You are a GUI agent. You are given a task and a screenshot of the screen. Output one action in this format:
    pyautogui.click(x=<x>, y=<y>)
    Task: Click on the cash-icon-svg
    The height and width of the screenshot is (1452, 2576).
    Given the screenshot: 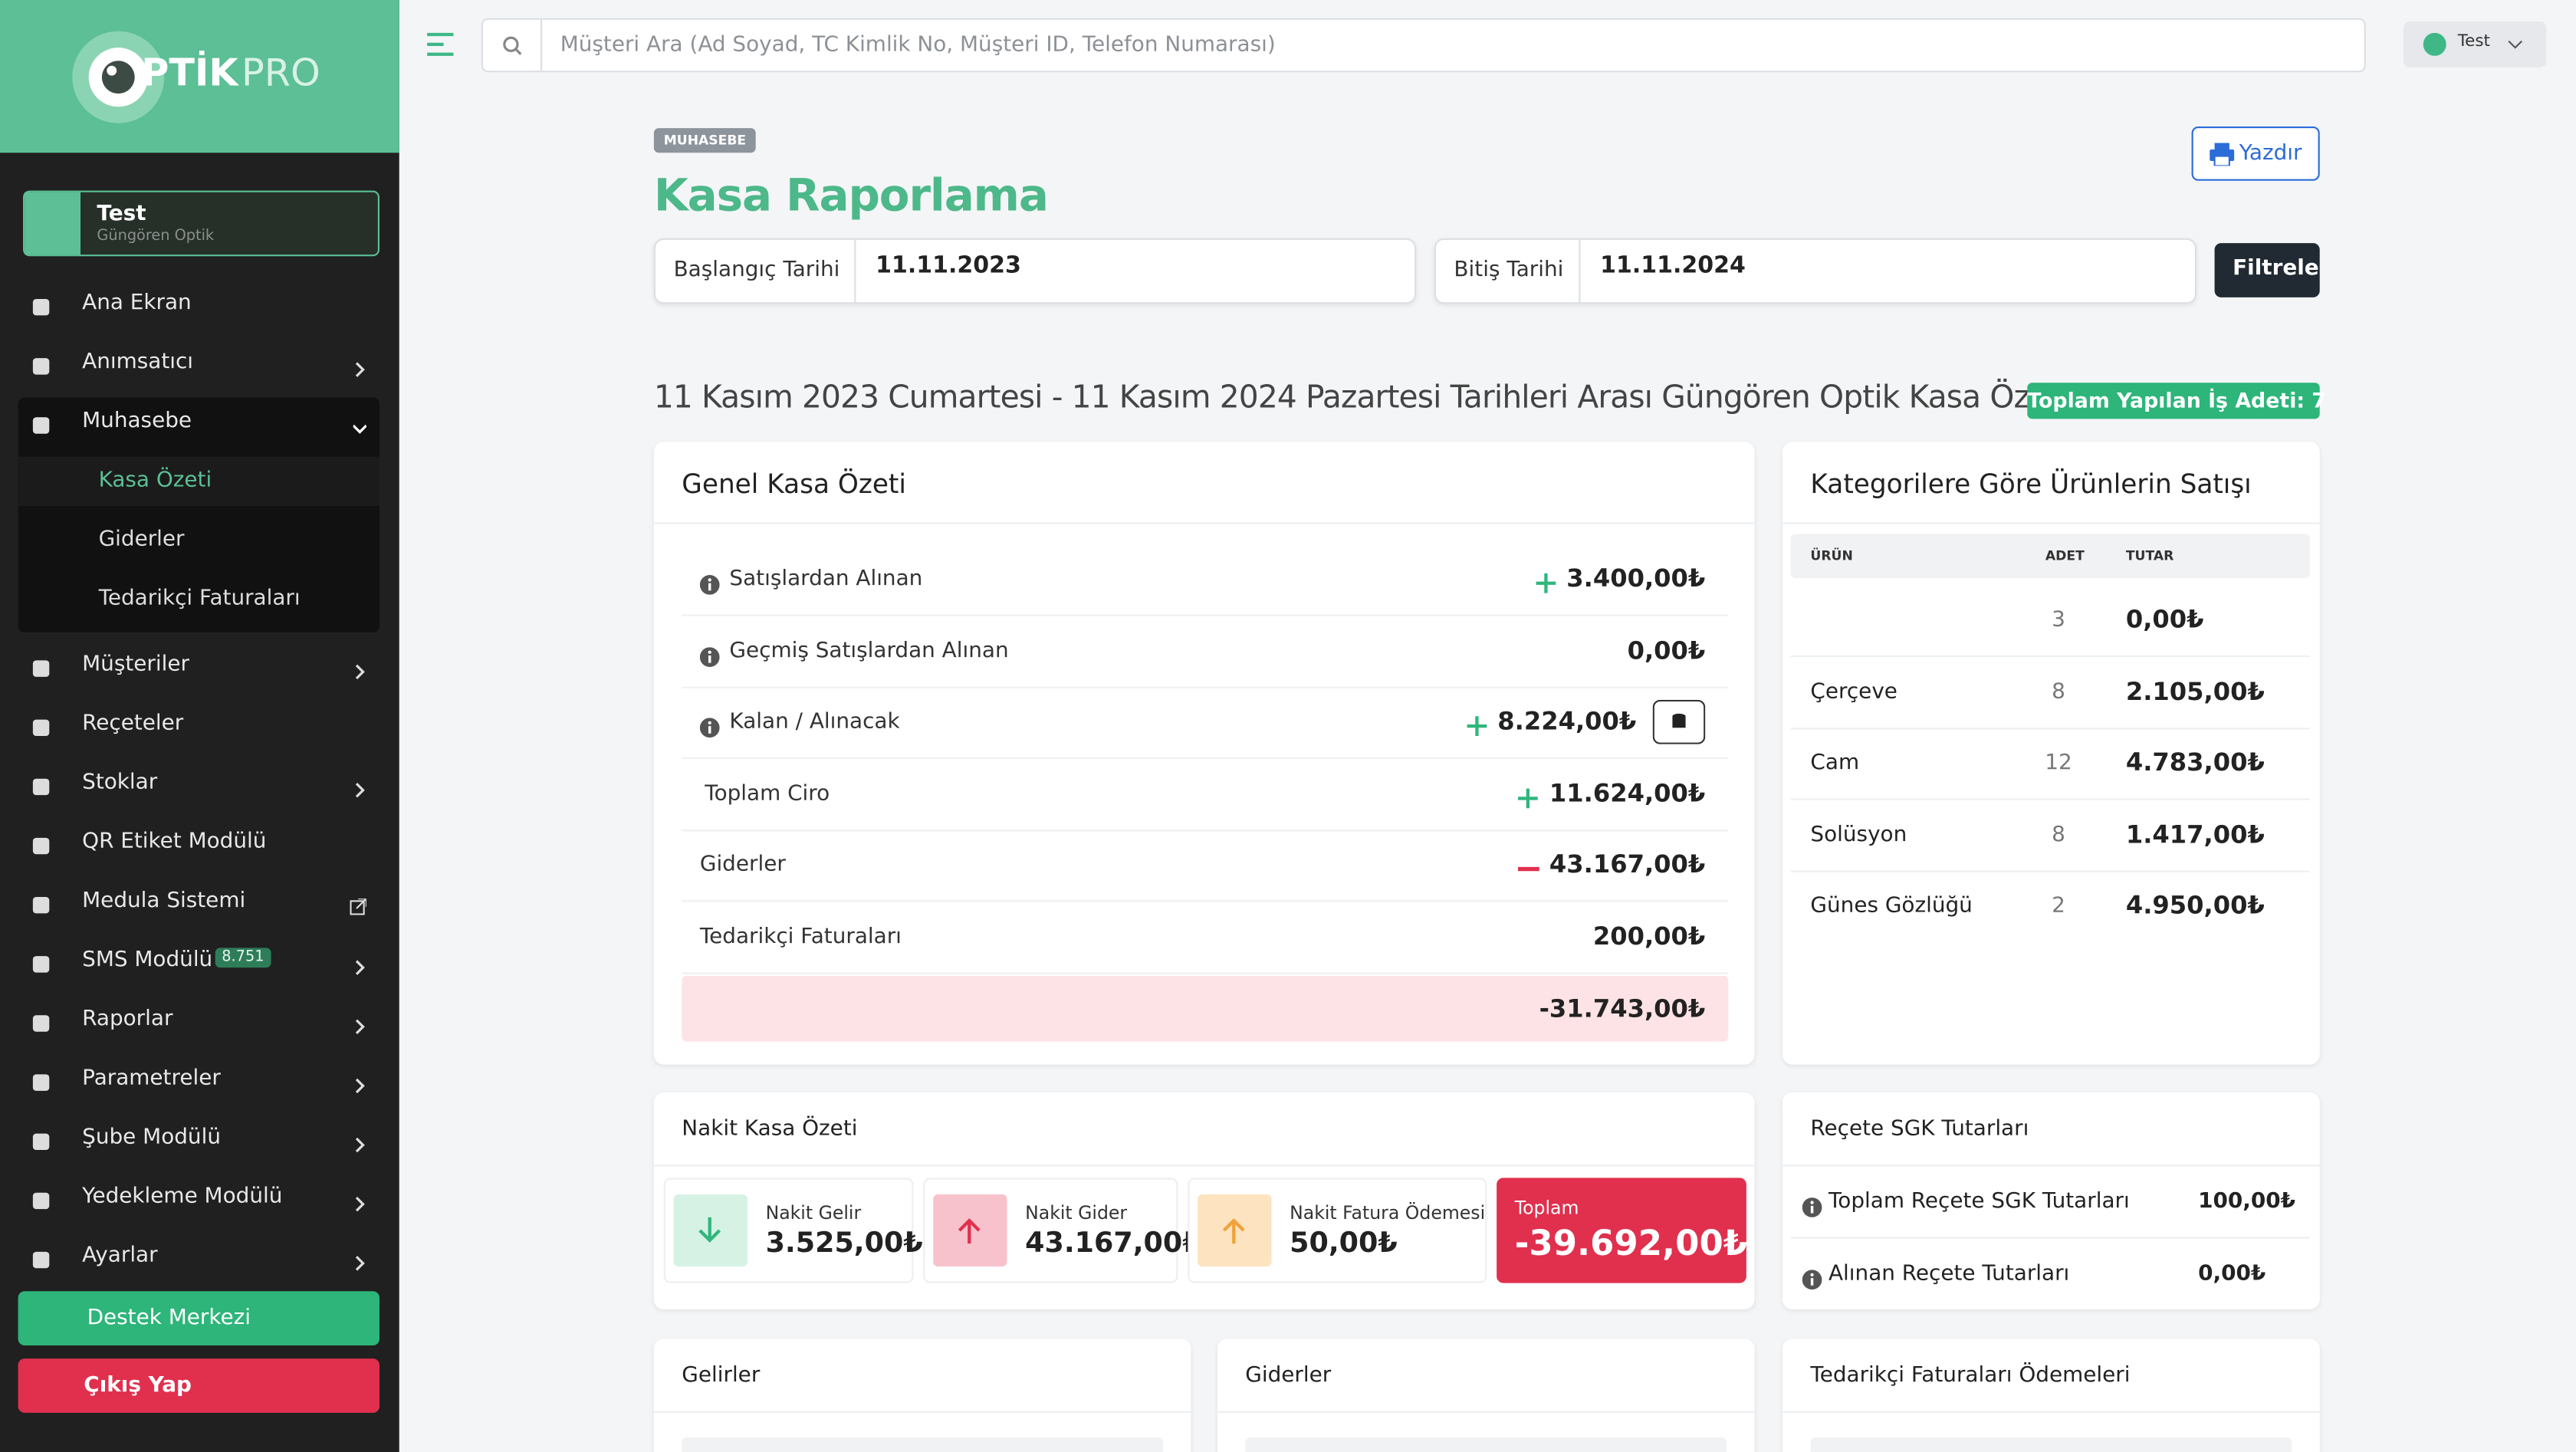 What is the action you would take?
    pyautogui.click(x=970, y=1230)
    